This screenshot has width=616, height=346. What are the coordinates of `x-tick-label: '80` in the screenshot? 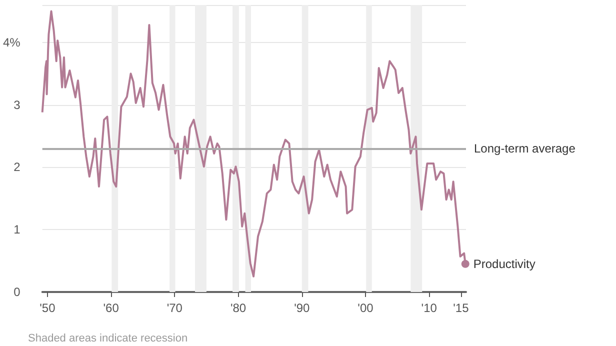 It's located at (238, 308).